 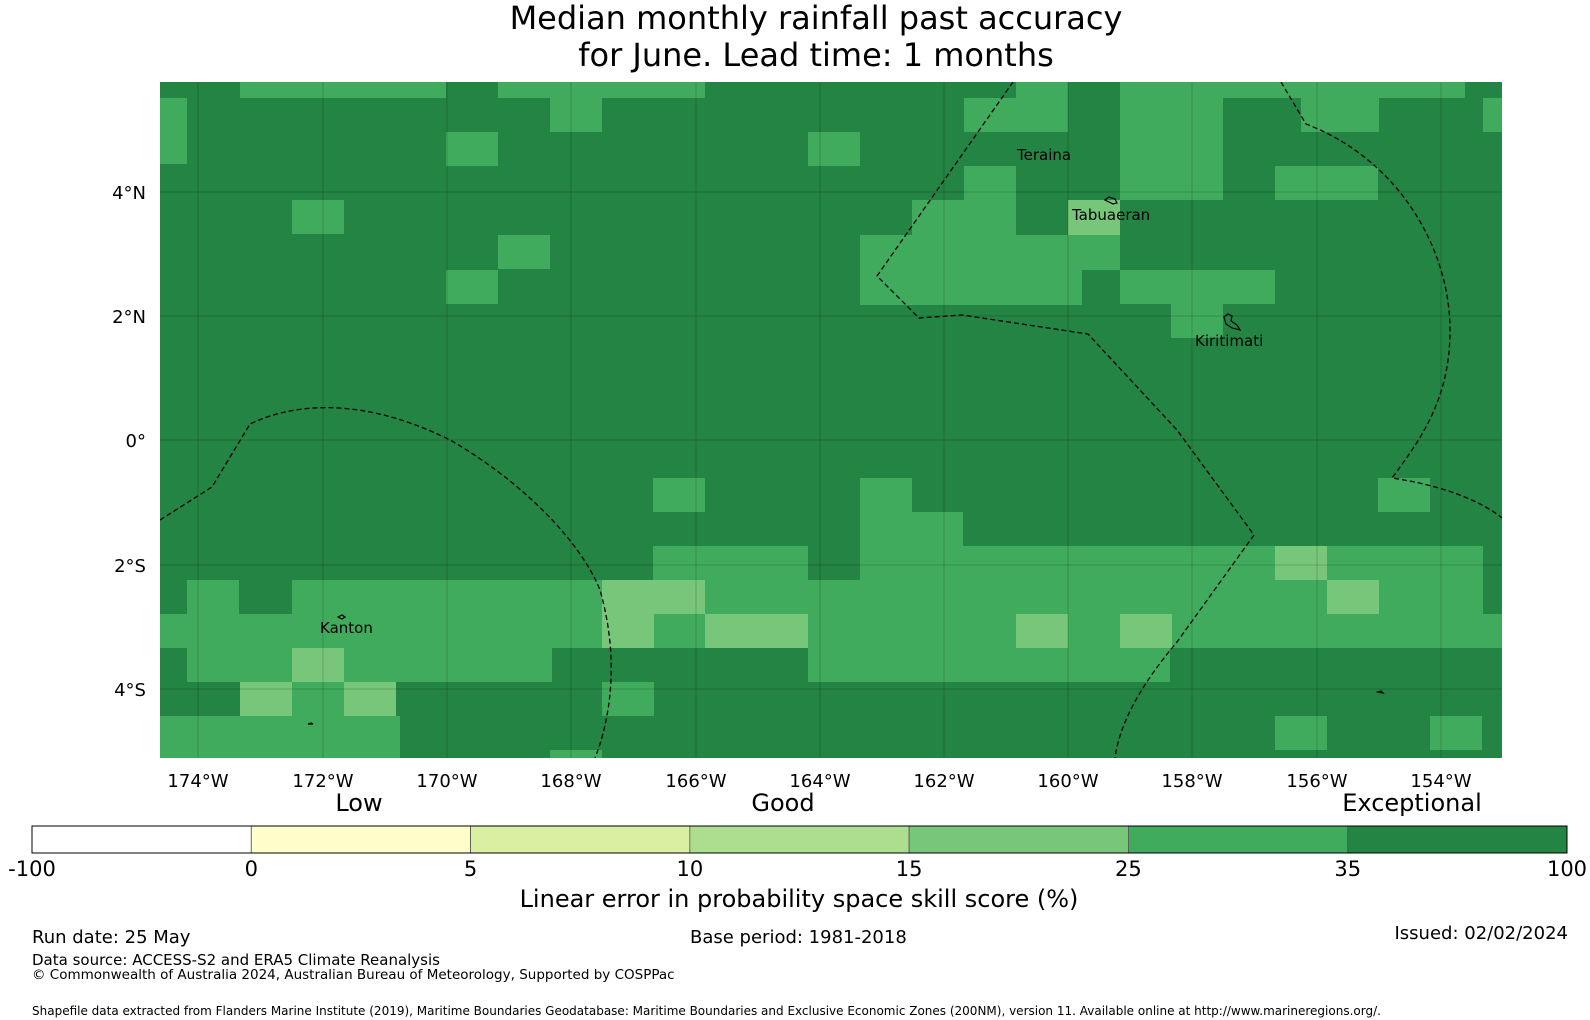 I want to click on lon-label: 174°W, so click(x=197, y=781).